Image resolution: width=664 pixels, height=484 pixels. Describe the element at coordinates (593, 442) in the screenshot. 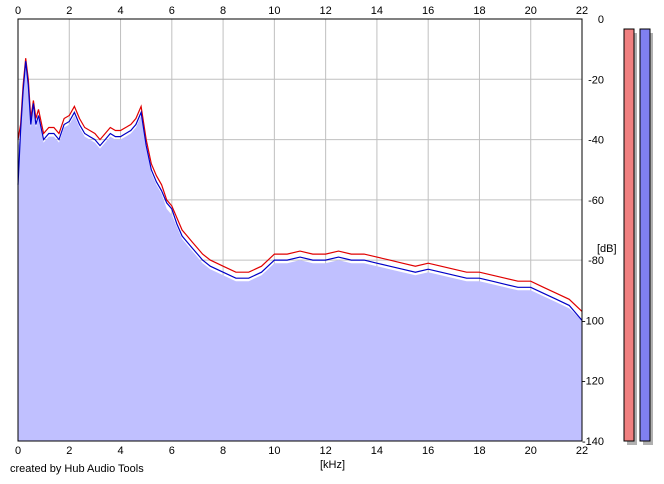

I see `y-tick-label: -140` at that location.